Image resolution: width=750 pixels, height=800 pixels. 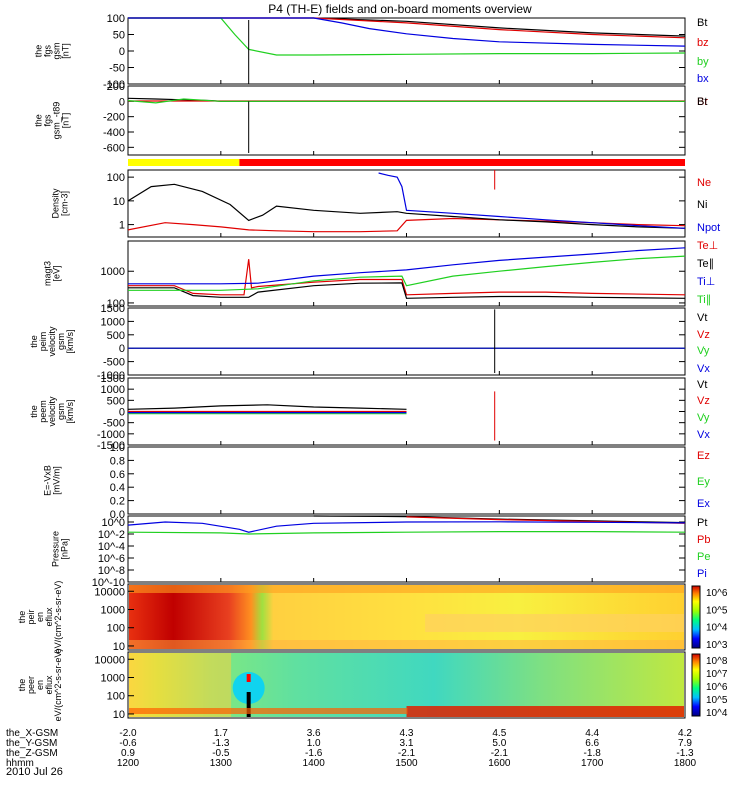 What do you see at coordinates (704, 183) in the screenshot?
I see `legend-entry-Ne: Ne` at bounding box center [704, 183].